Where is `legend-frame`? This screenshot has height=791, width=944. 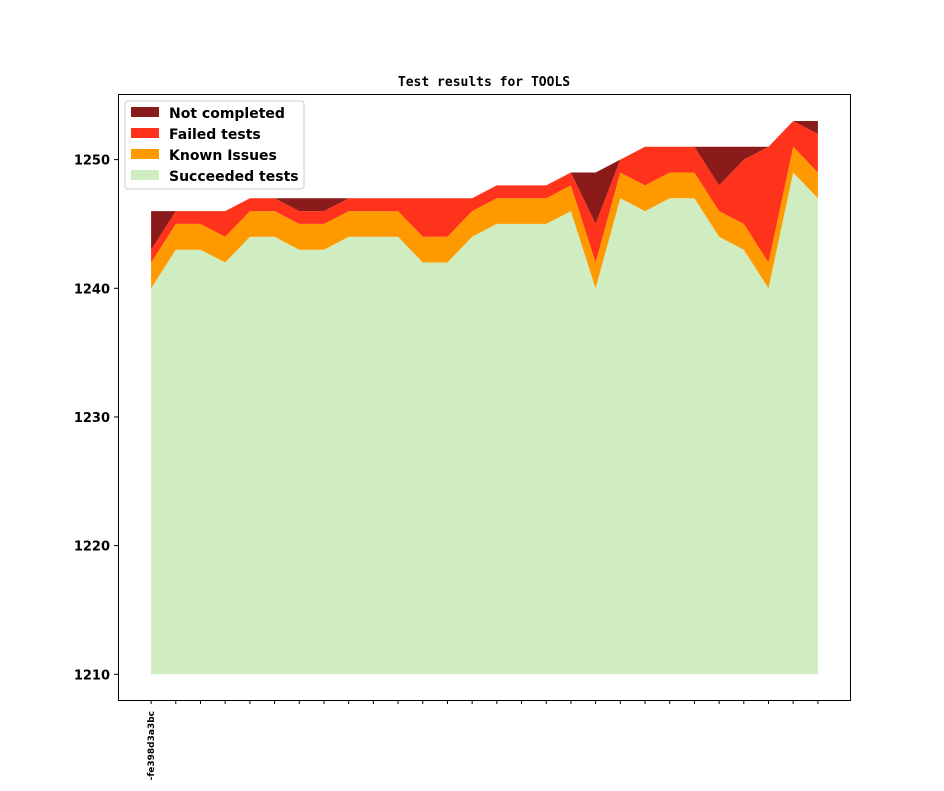 legend-frame is located at coordinates (214, 145).